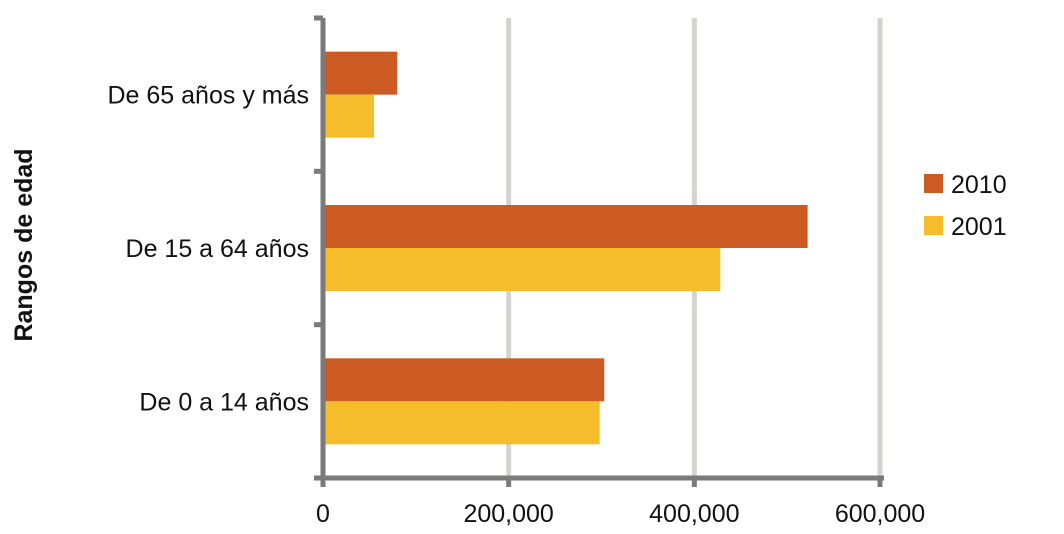  Describe the element at coordinates (933, 225) in the screenshot. I see `legend-swatch-2001` at that location.